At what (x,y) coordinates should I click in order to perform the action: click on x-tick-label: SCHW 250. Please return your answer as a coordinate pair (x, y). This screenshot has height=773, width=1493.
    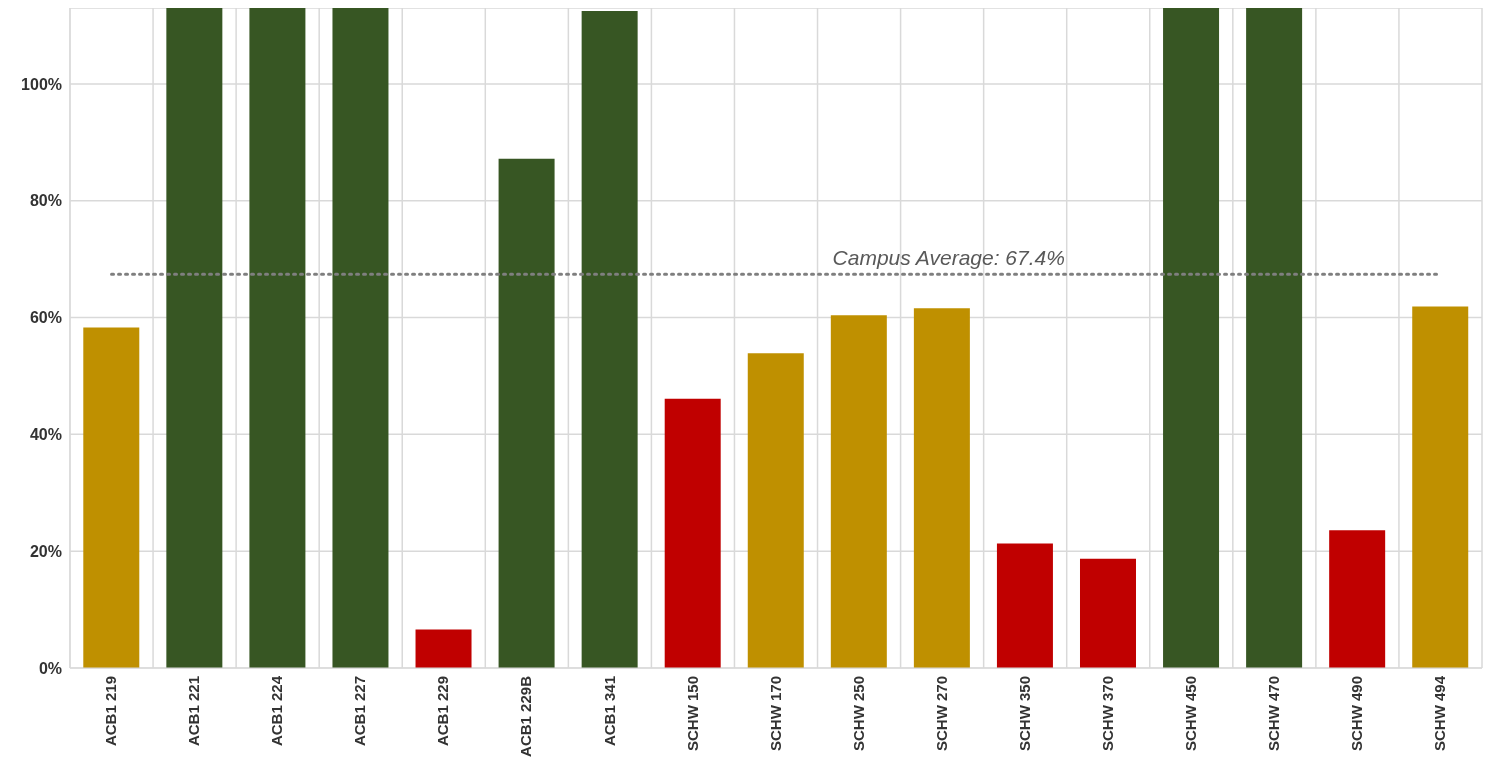
    Looking at the image, I should click on (858, 714).